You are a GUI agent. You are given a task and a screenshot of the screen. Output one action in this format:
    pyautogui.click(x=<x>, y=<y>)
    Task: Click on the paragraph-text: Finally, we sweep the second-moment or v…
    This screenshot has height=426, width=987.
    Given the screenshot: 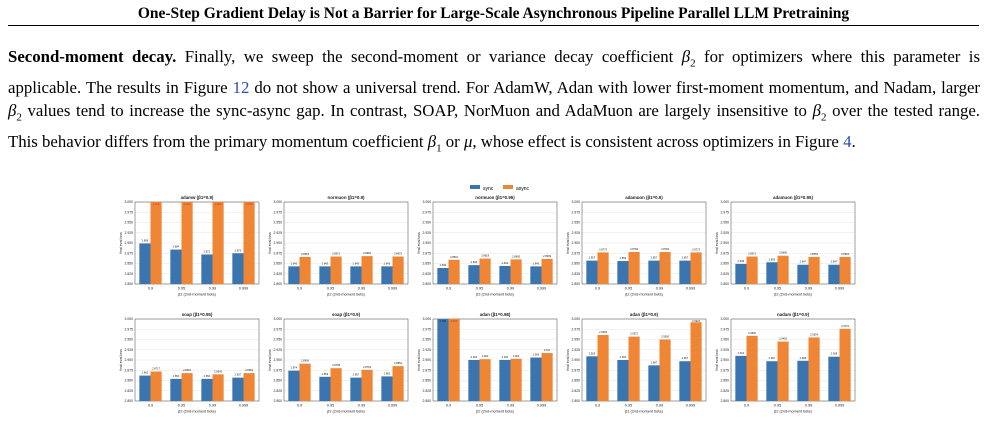 What is the action you would take?
    pyautogui.click(x=429, y=56)
    